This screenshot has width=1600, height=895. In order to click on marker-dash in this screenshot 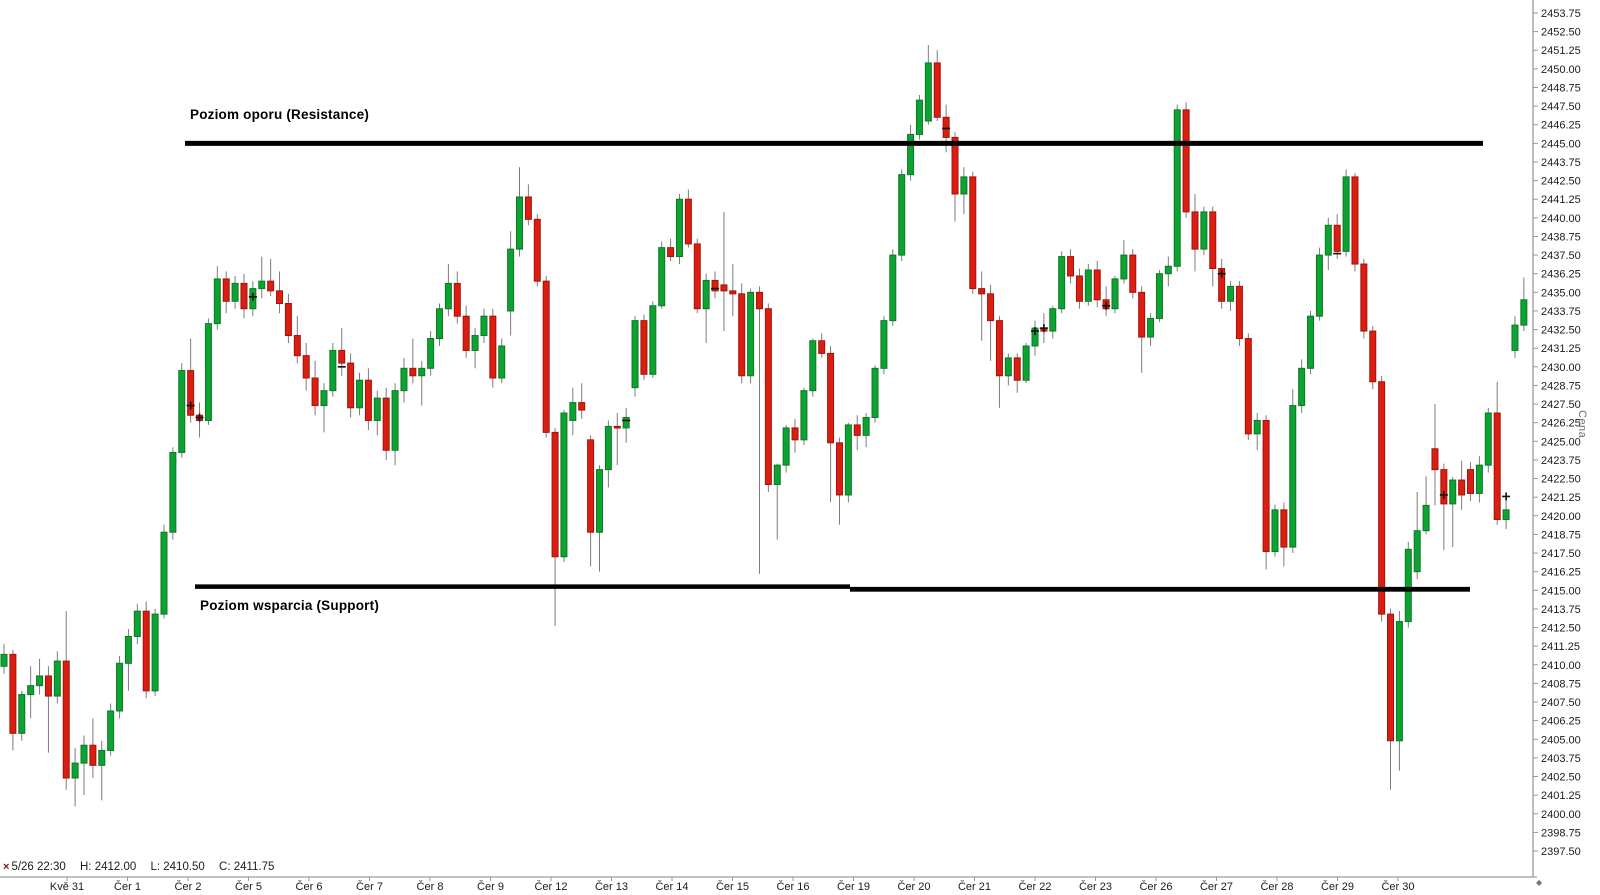, I will do `click(626, 420)`.